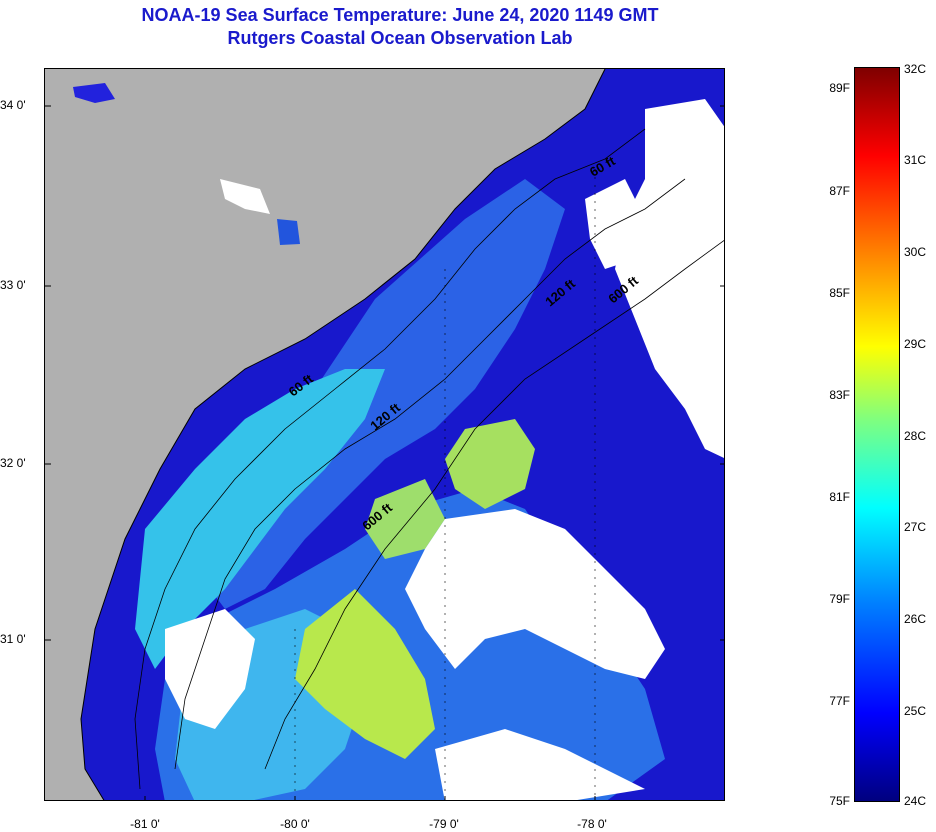  What do you see at coordinates (210, 669) in the screenshot?
I see `cloud-mask-southwest` at bounding box center [210, 669].